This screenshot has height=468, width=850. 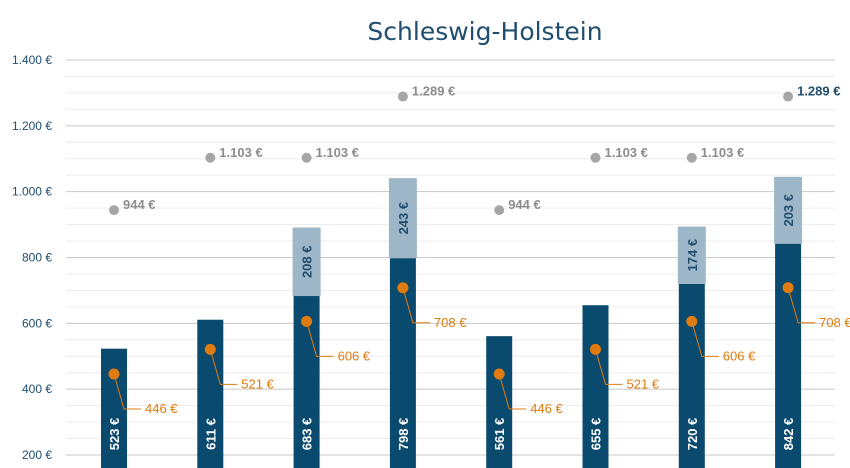 I want to click on y-tick-label: 200 €, so click(x=37, y=455).